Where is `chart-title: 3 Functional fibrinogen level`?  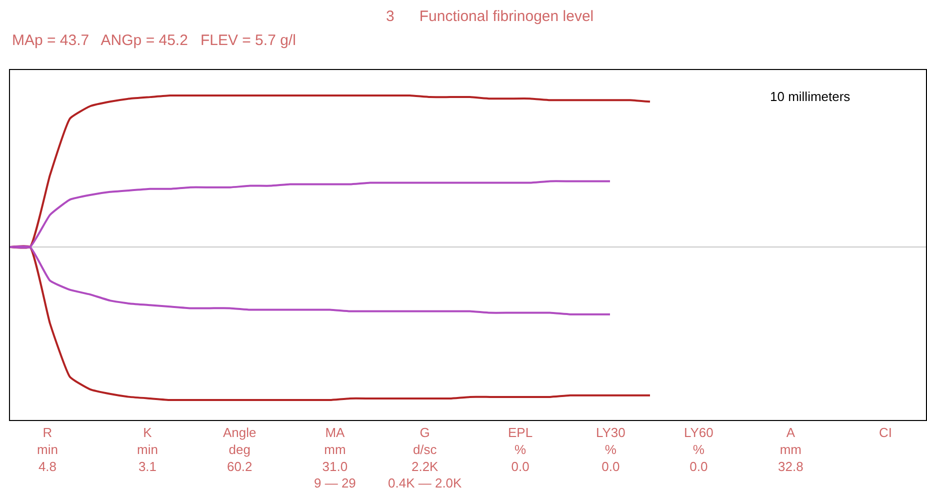
chart-title: 3 Functional fibrinogen level is located at coordinates (490, 16).